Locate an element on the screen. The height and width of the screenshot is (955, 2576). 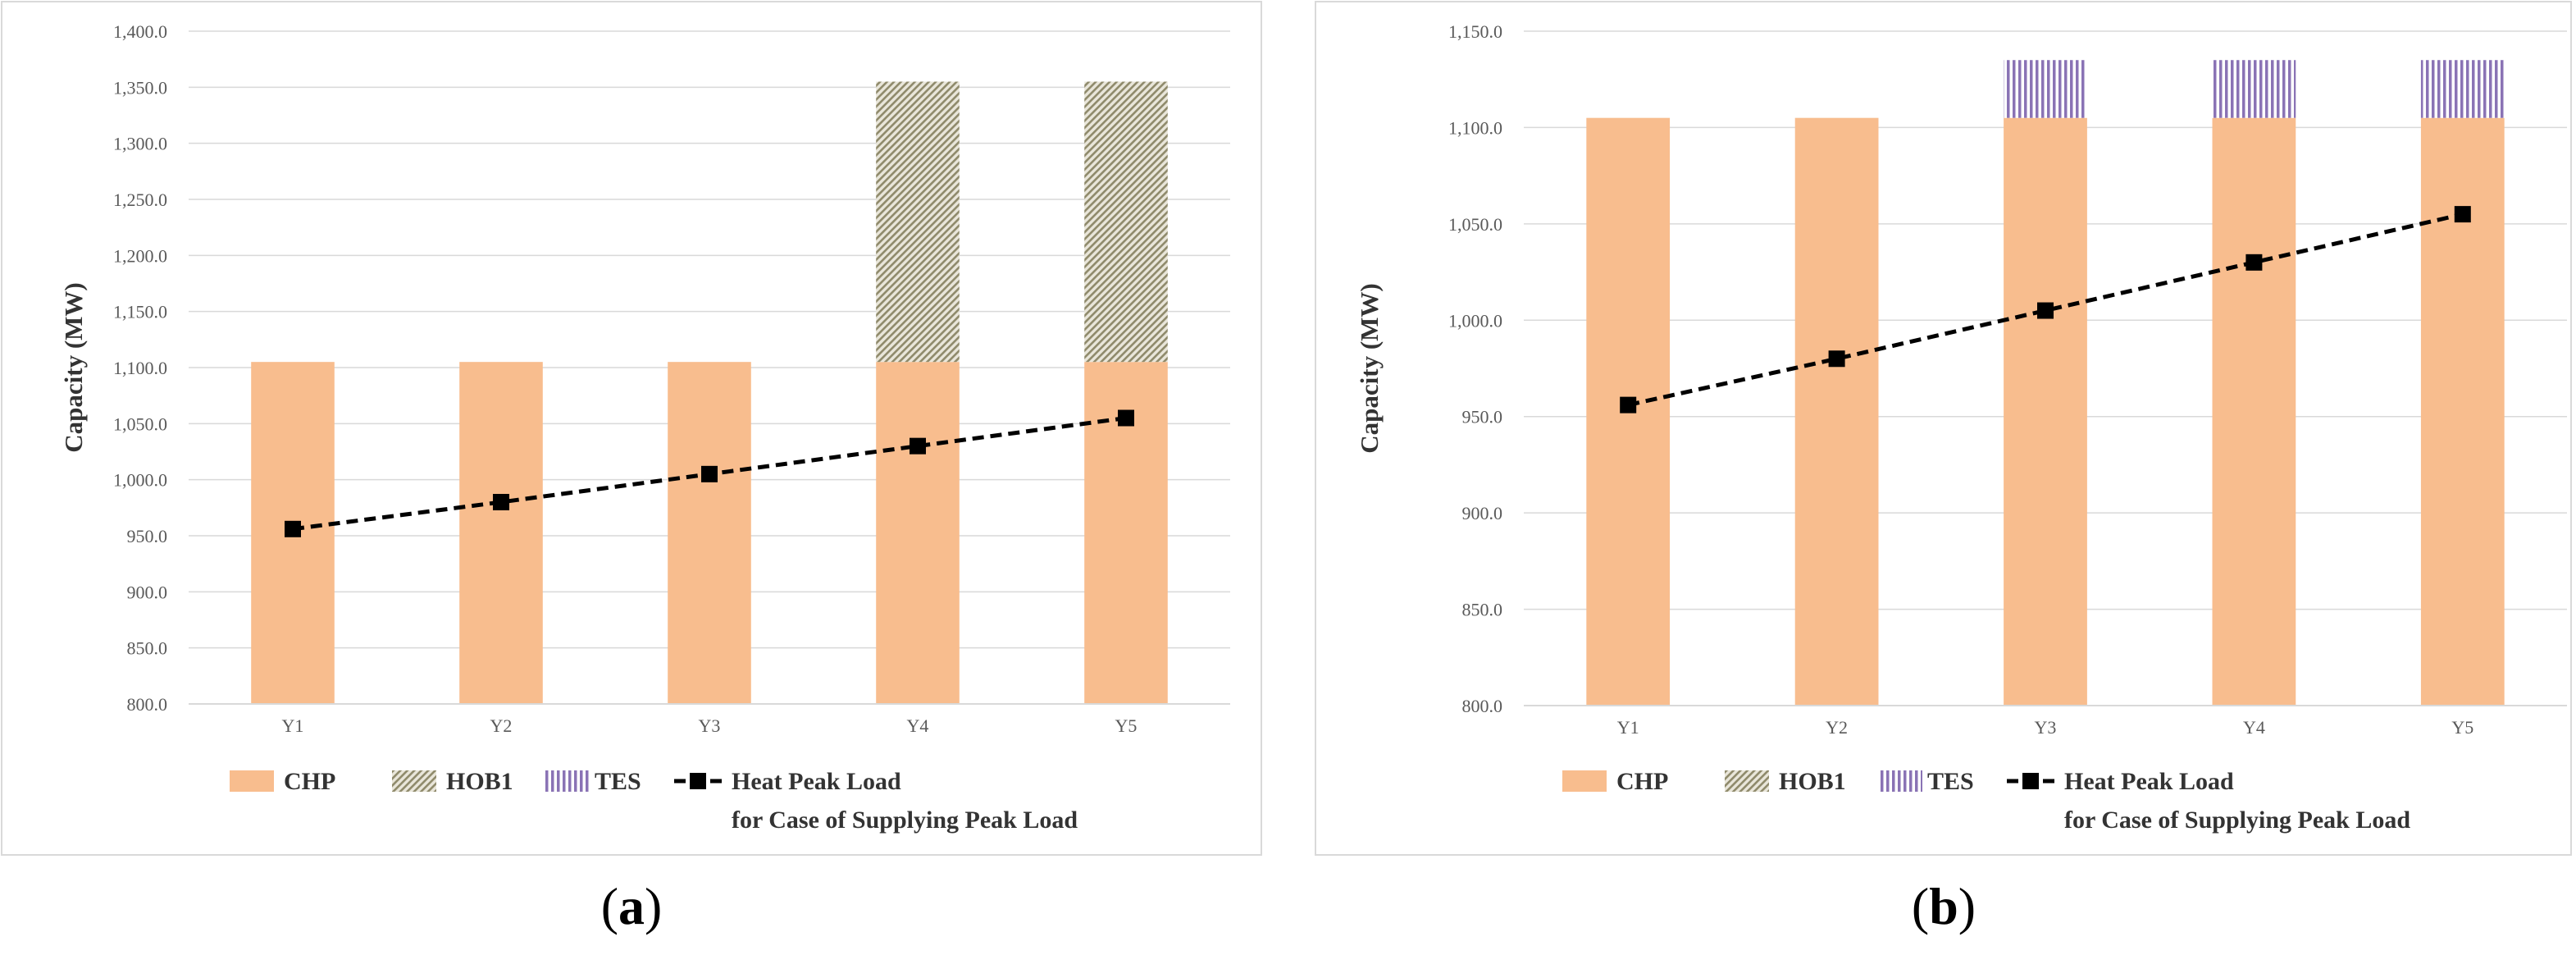
caption-a: (a) is located at coordinates (631, 907).